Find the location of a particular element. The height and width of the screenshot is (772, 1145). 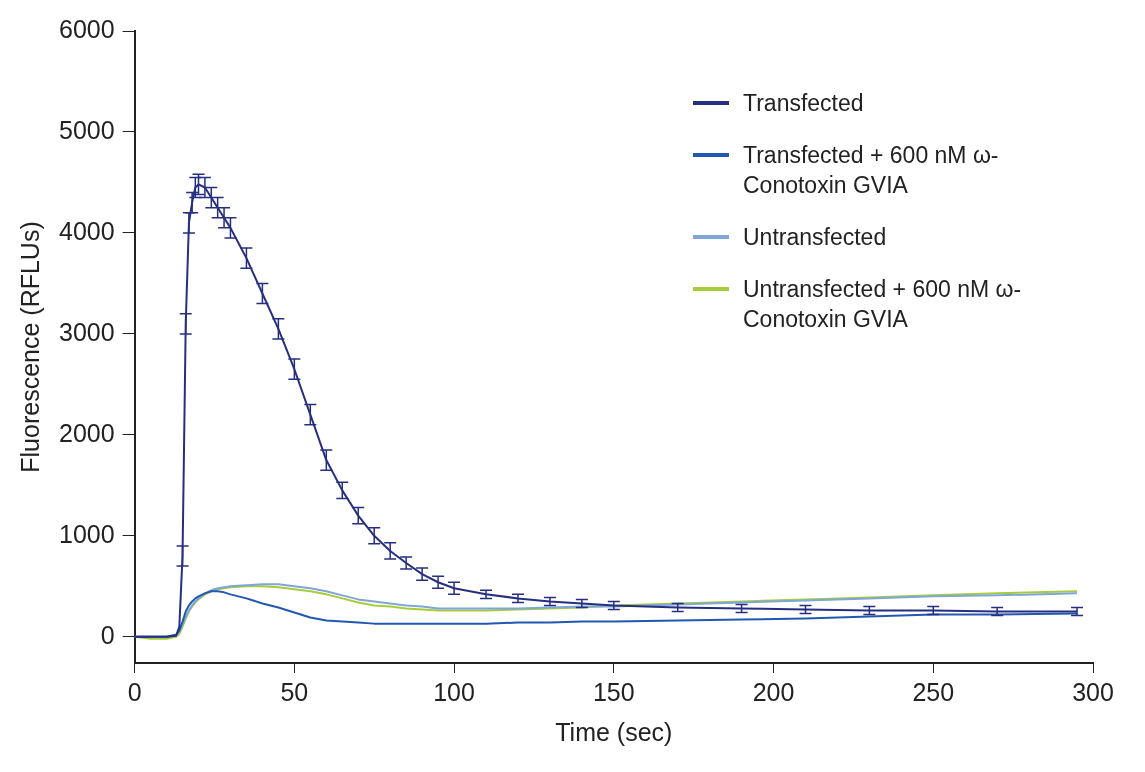

x-tick-label: 150 is located at coordinates (613, 691).